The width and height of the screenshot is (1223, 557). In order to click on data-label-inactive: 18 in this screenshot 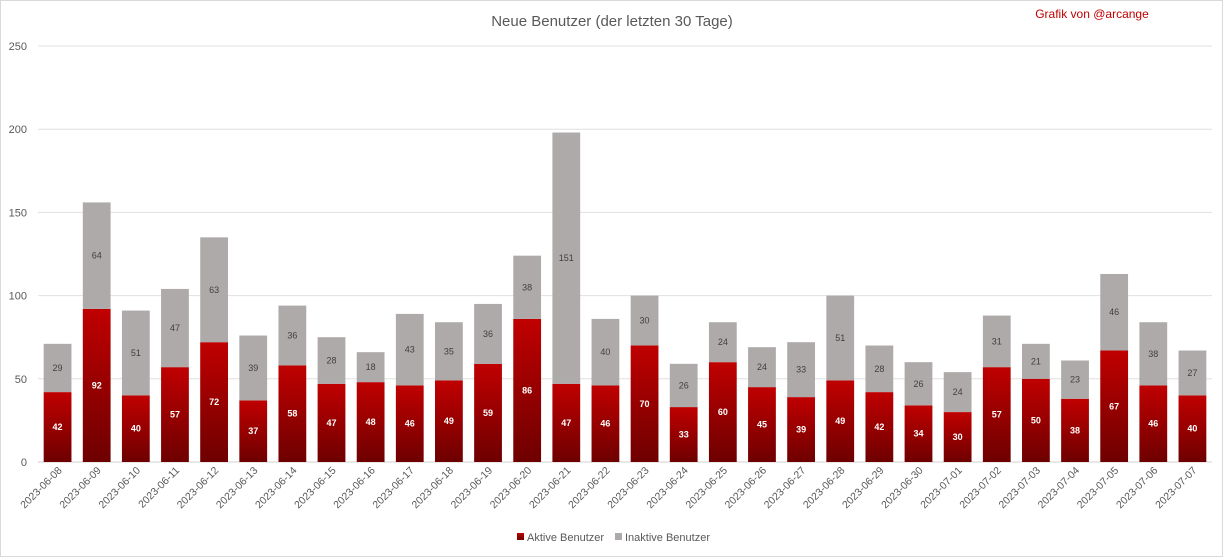, I will do `click(371, 367)`.